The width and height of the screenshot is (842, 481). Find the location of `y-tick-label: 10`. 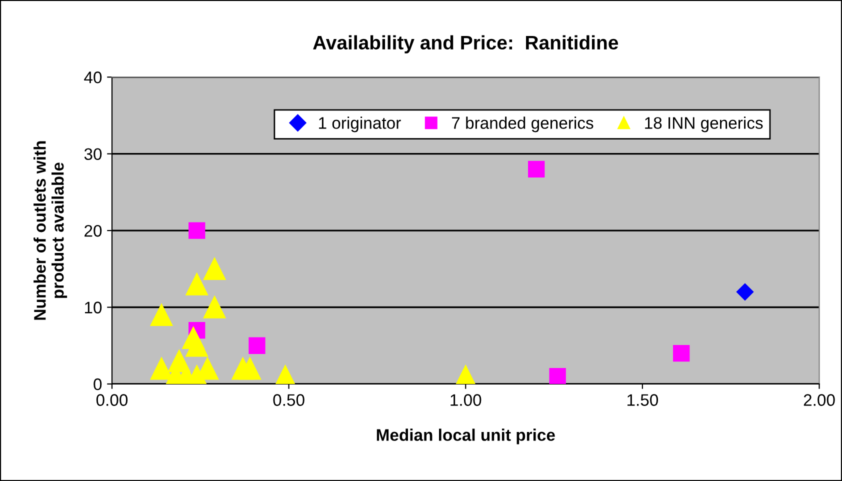

y-tick-label: 10 is located at coordinates (93, 308).